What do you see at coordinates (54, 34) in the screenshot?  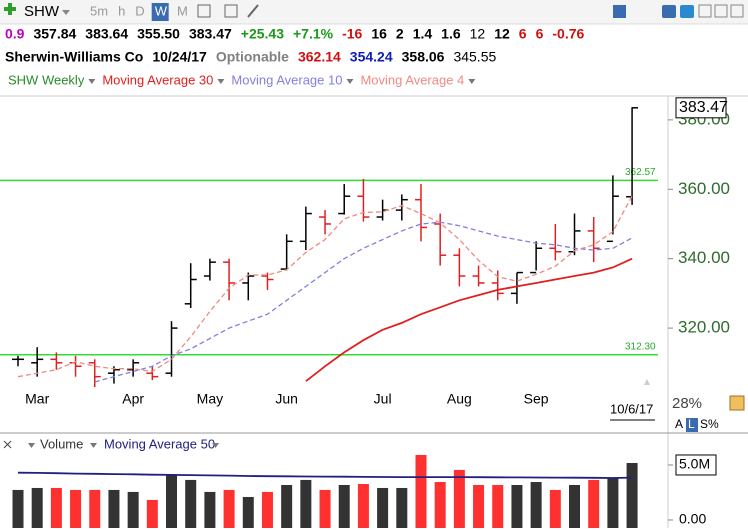 I see `quote-item: 357.84` at bounding box center [54, 34].